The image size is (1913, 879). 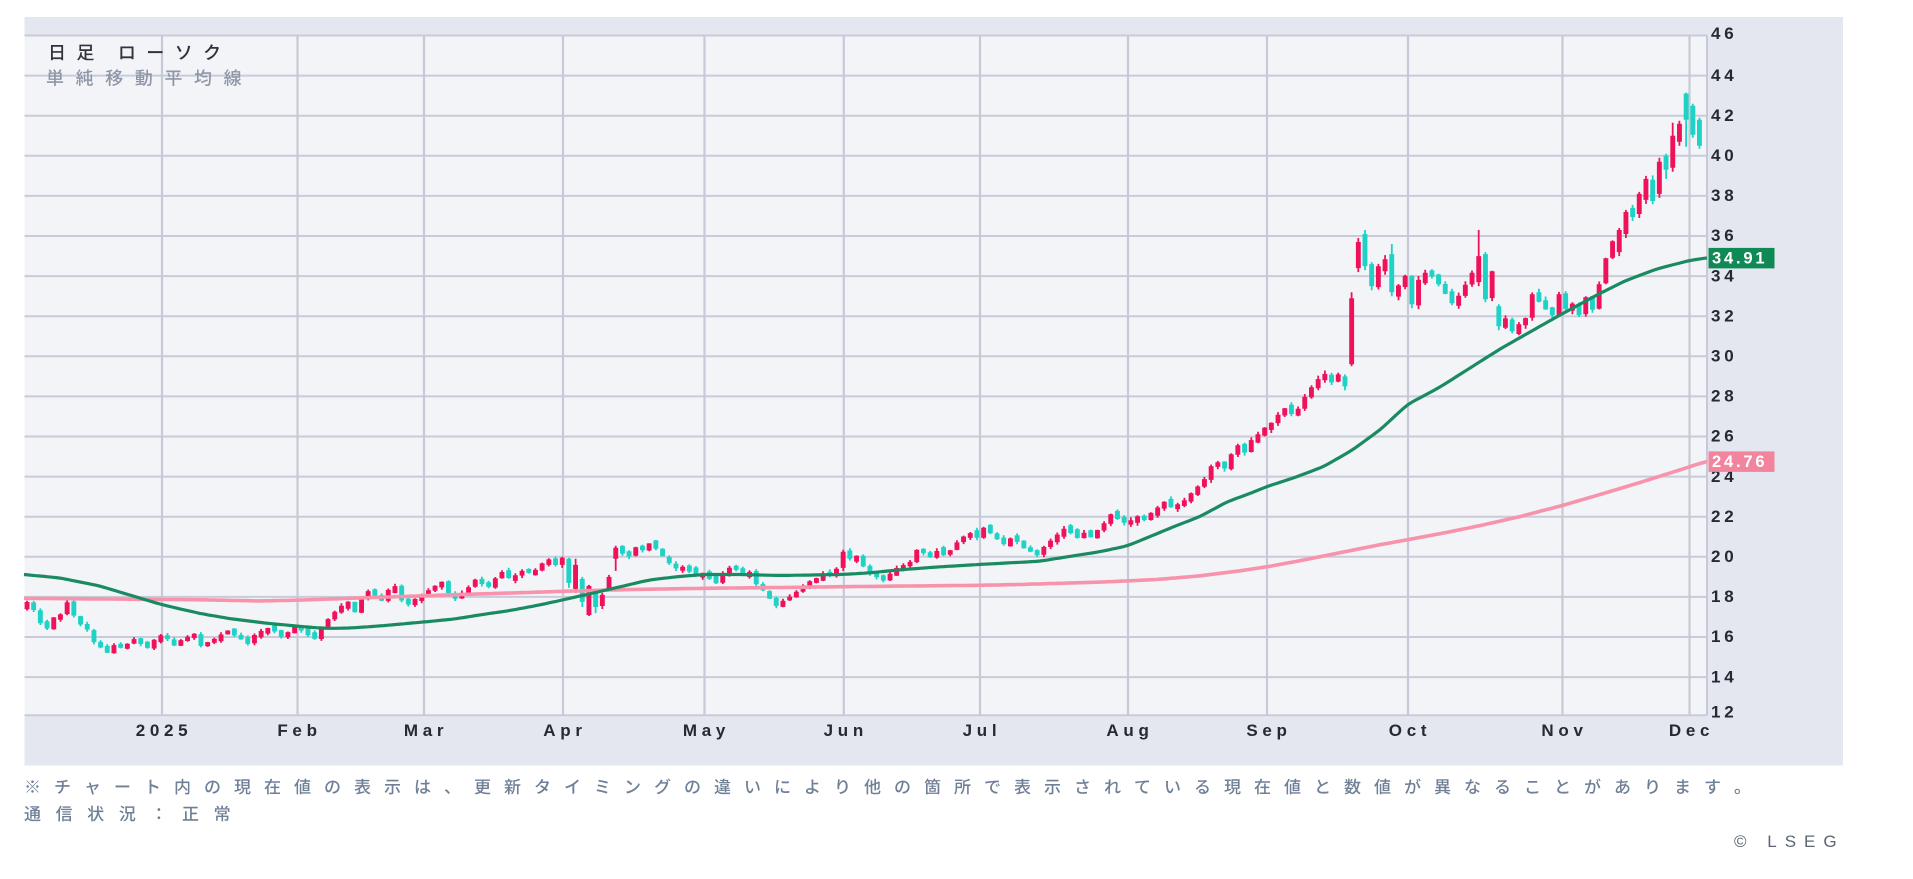 What do you see at coordinates (1268, 730) in the screenshot?
I see `svg-text: Sep` at bounding box center [1268, 730].